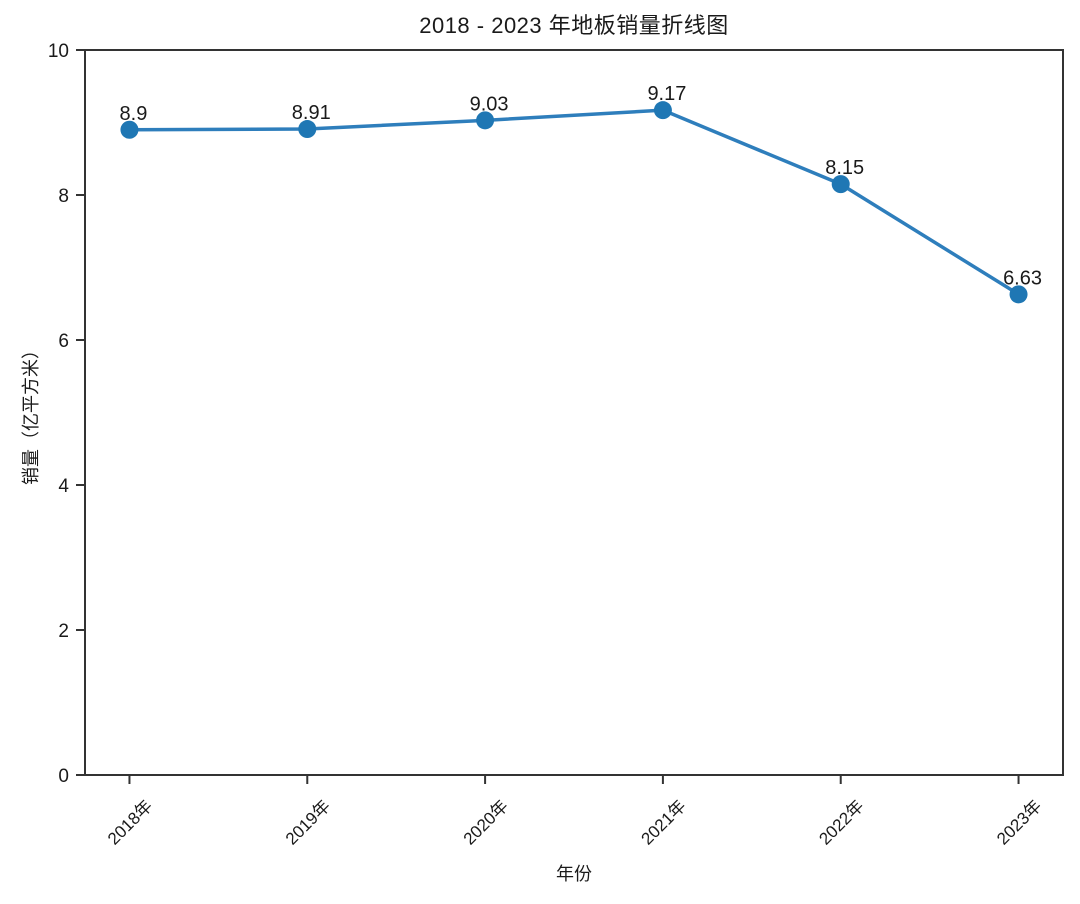 The image size is (1080, 904). What do you see at coordinates (486, 822) in the screenshot?
I see `x-tick-label: 2020年` at bounding box center [486, 822].